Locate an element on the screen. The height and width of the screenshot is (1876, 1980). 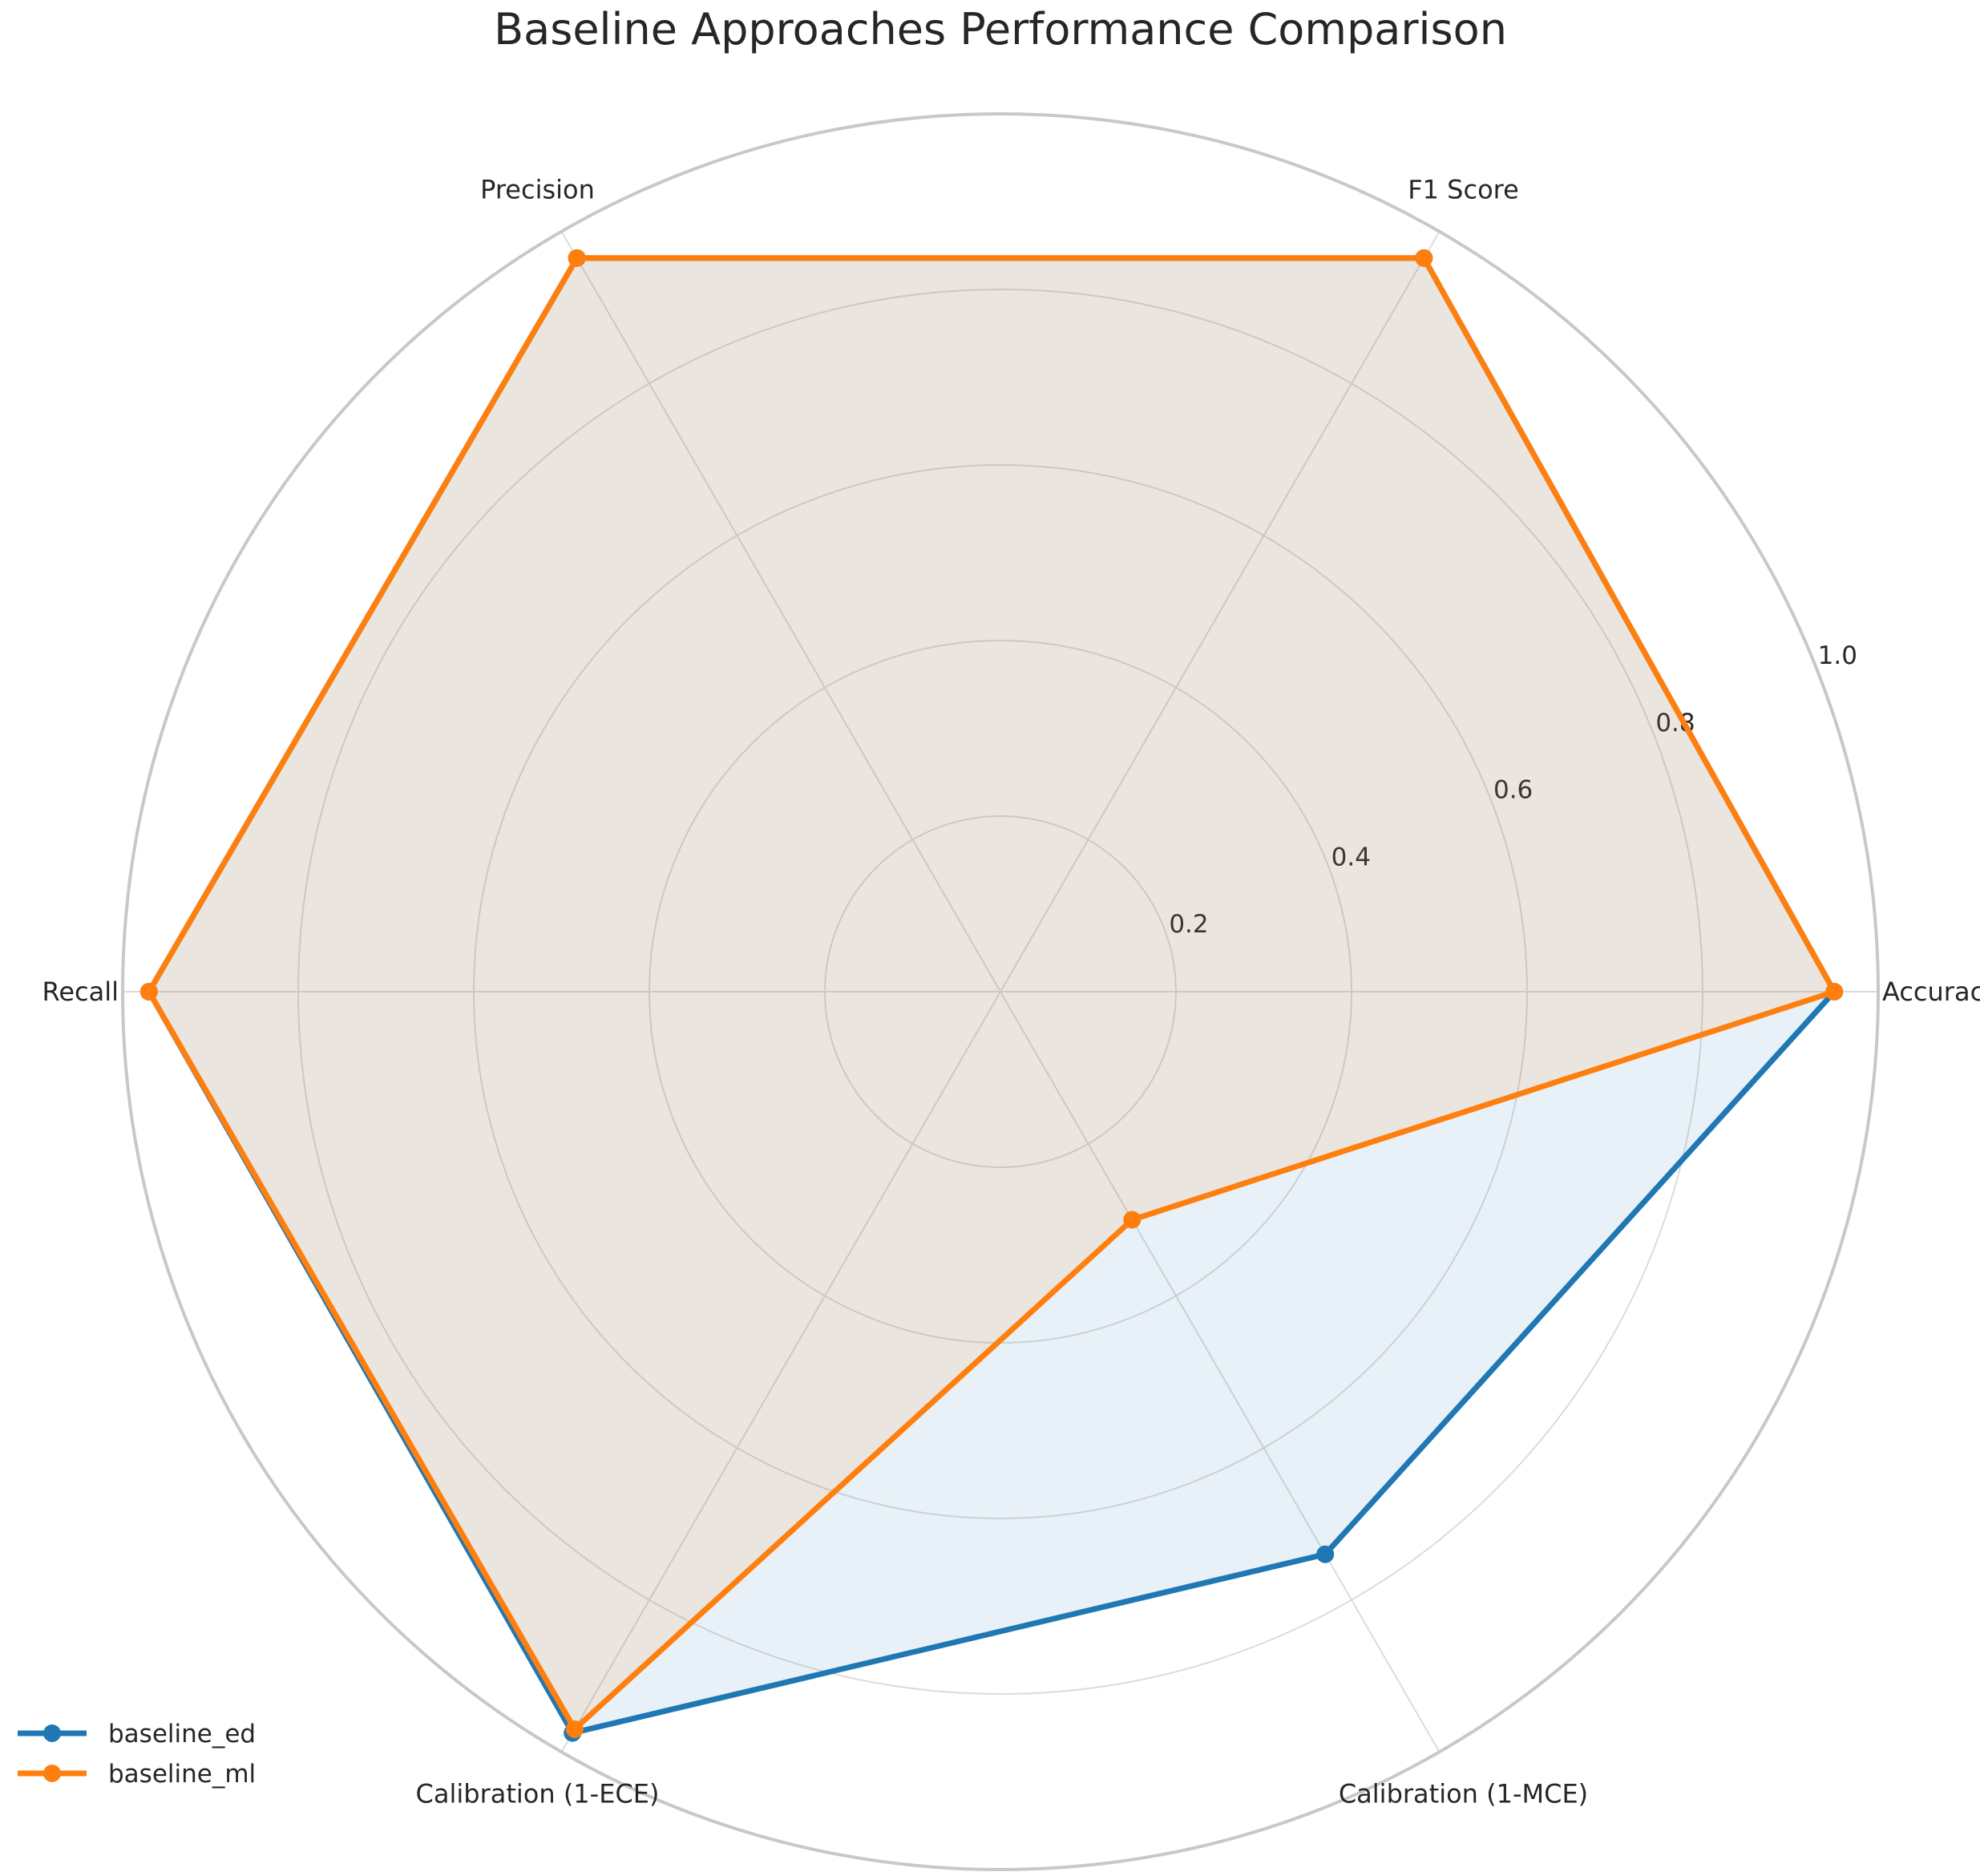
grid-ring is located at coordinates (1000, 991).